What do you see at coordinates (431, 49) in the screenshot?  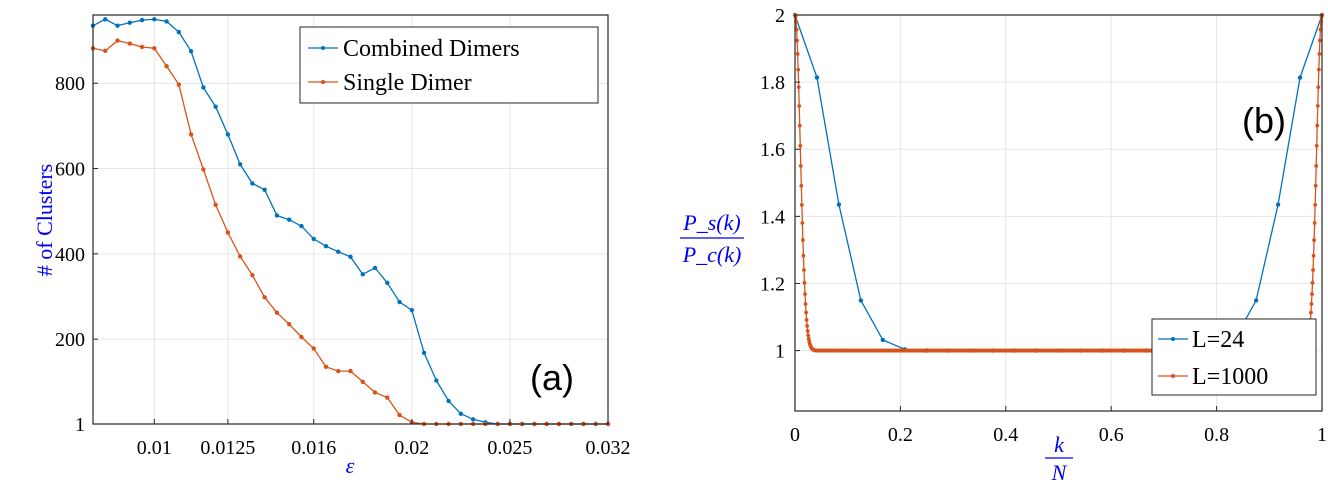 I see `legend-a-combined: Combined Dimers` at bounding box center [431, 49].